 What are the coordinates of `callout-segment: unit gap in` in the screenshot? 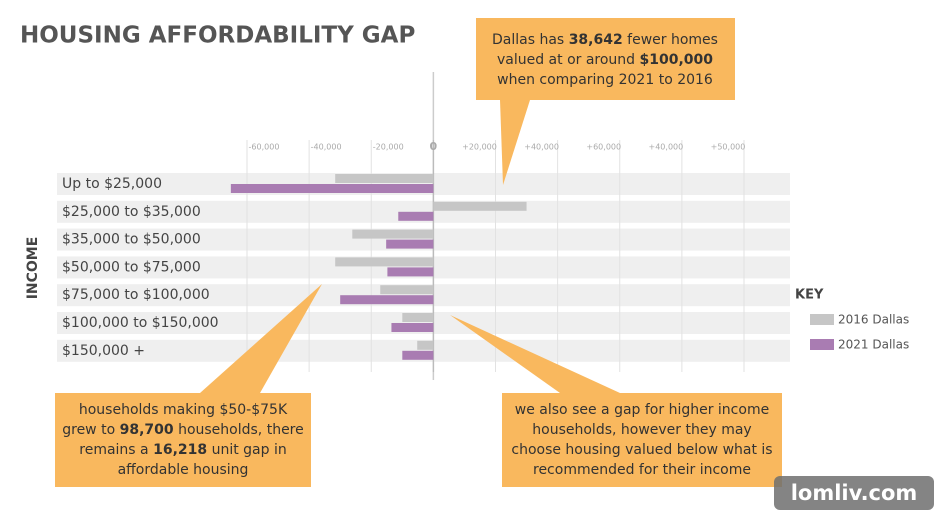 It's located at (247, 450).